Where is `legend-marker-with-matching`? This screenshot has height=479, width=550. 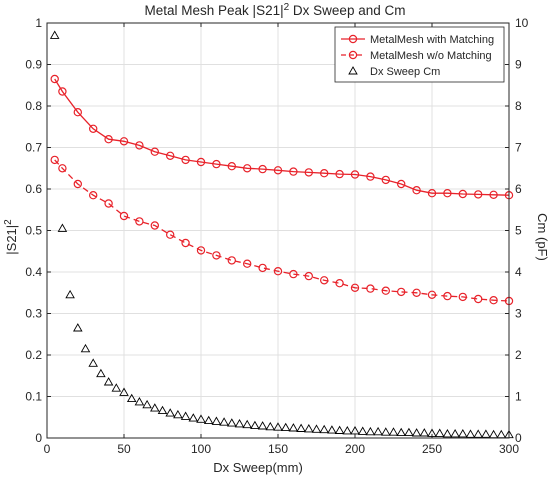 legend-marker-with-matching is located at coordinates (353, 39).